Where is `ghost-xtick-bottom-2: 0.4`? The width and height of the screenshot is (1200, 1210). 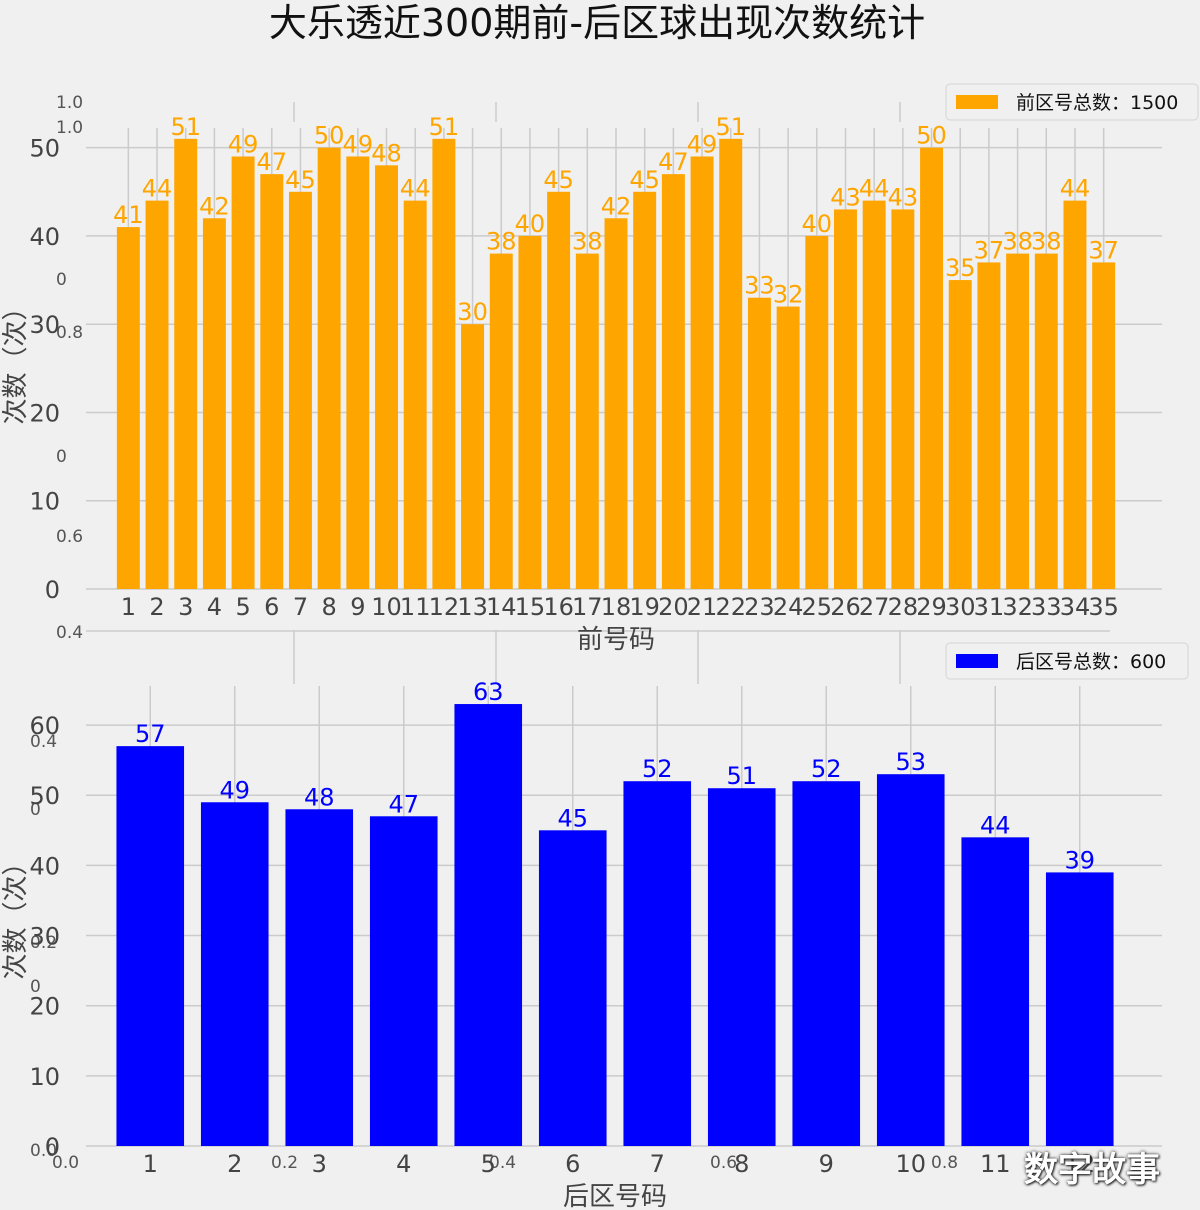 ghost-xtick-bottom-2: 0.4 is located at coordinates (502, 1163).